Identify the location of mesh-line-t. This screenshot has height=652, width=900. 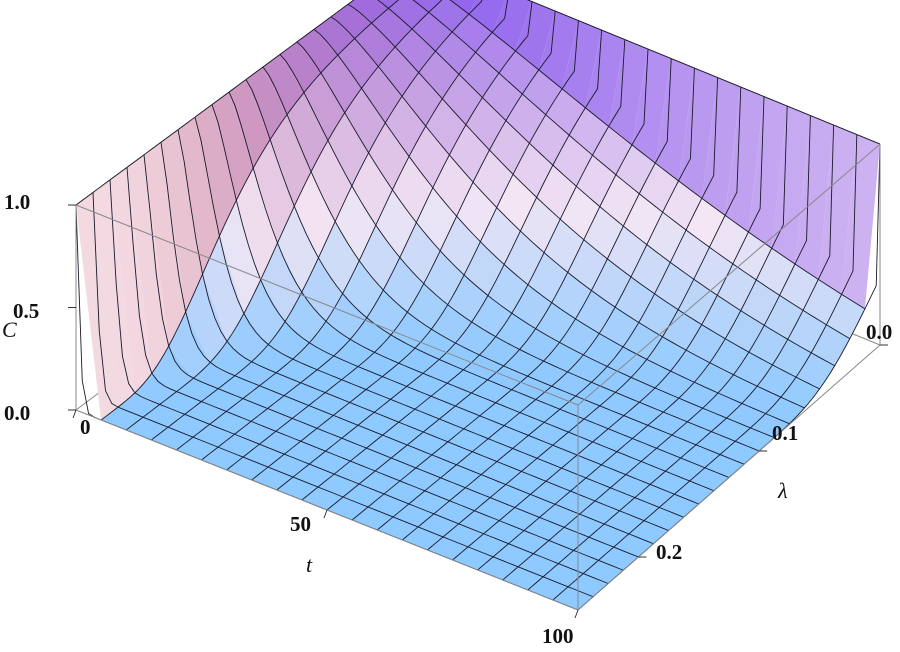
(703, 72).